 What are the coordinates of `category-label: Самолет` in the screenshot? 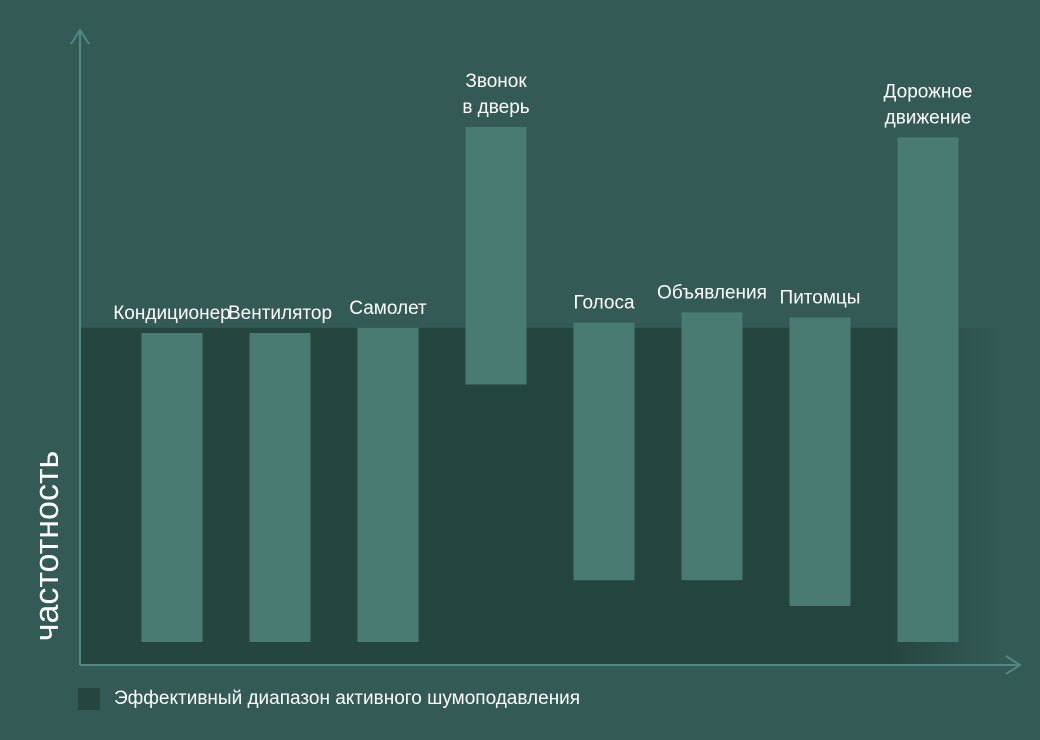 It's located at (388, 308).